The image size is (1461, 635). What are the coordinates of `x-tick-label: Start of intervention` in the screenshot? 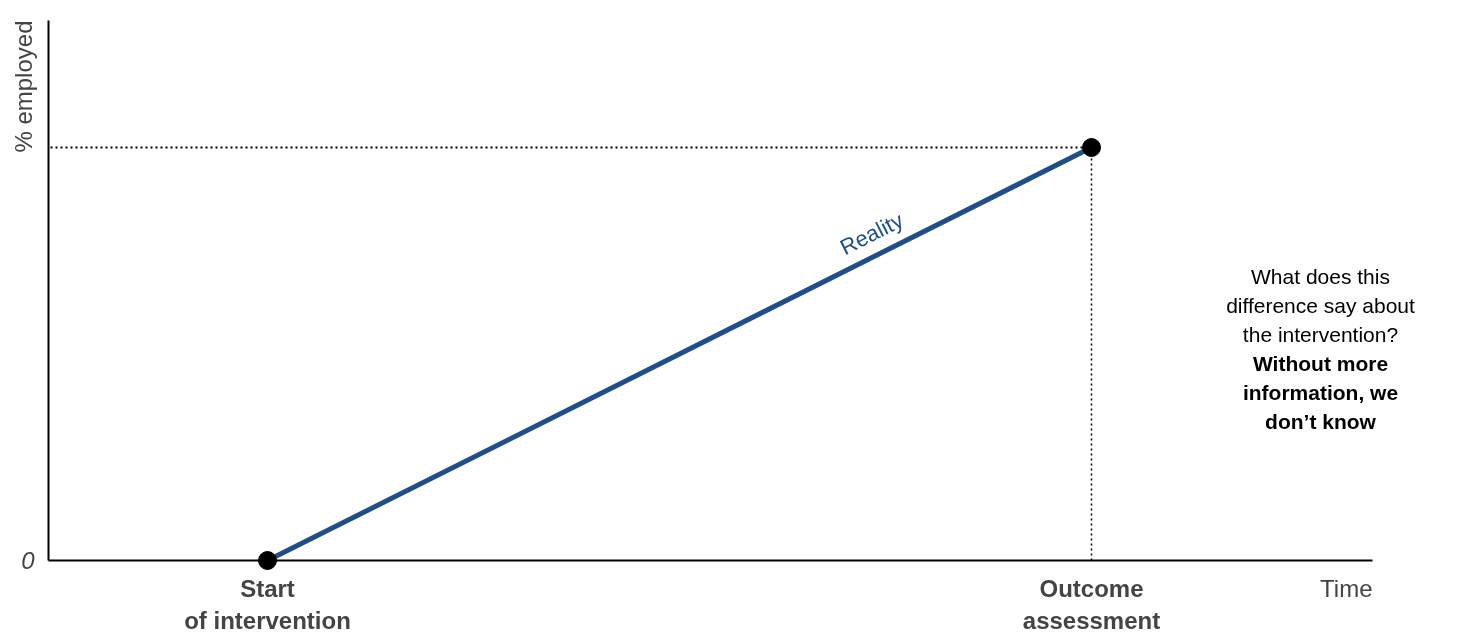 It's located at (267, 604).